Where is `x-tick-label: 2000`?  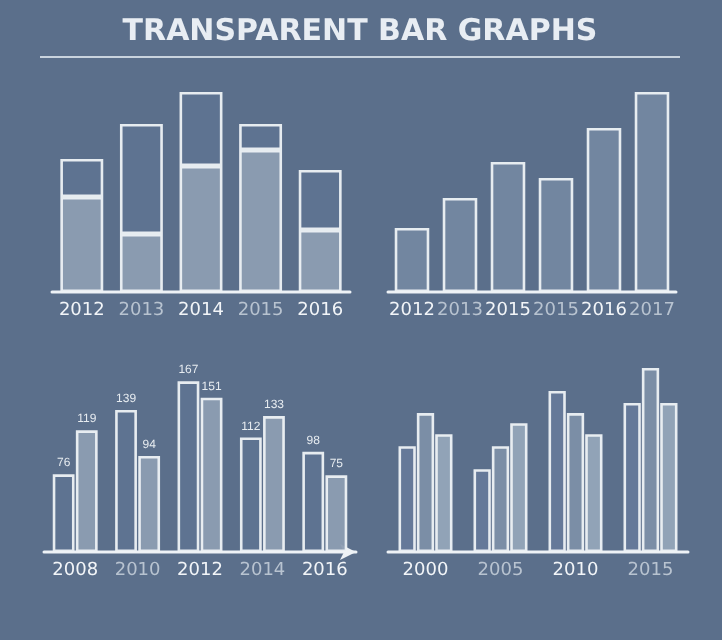 x-tick-label: 2000 is located at coordinates (425, 571).